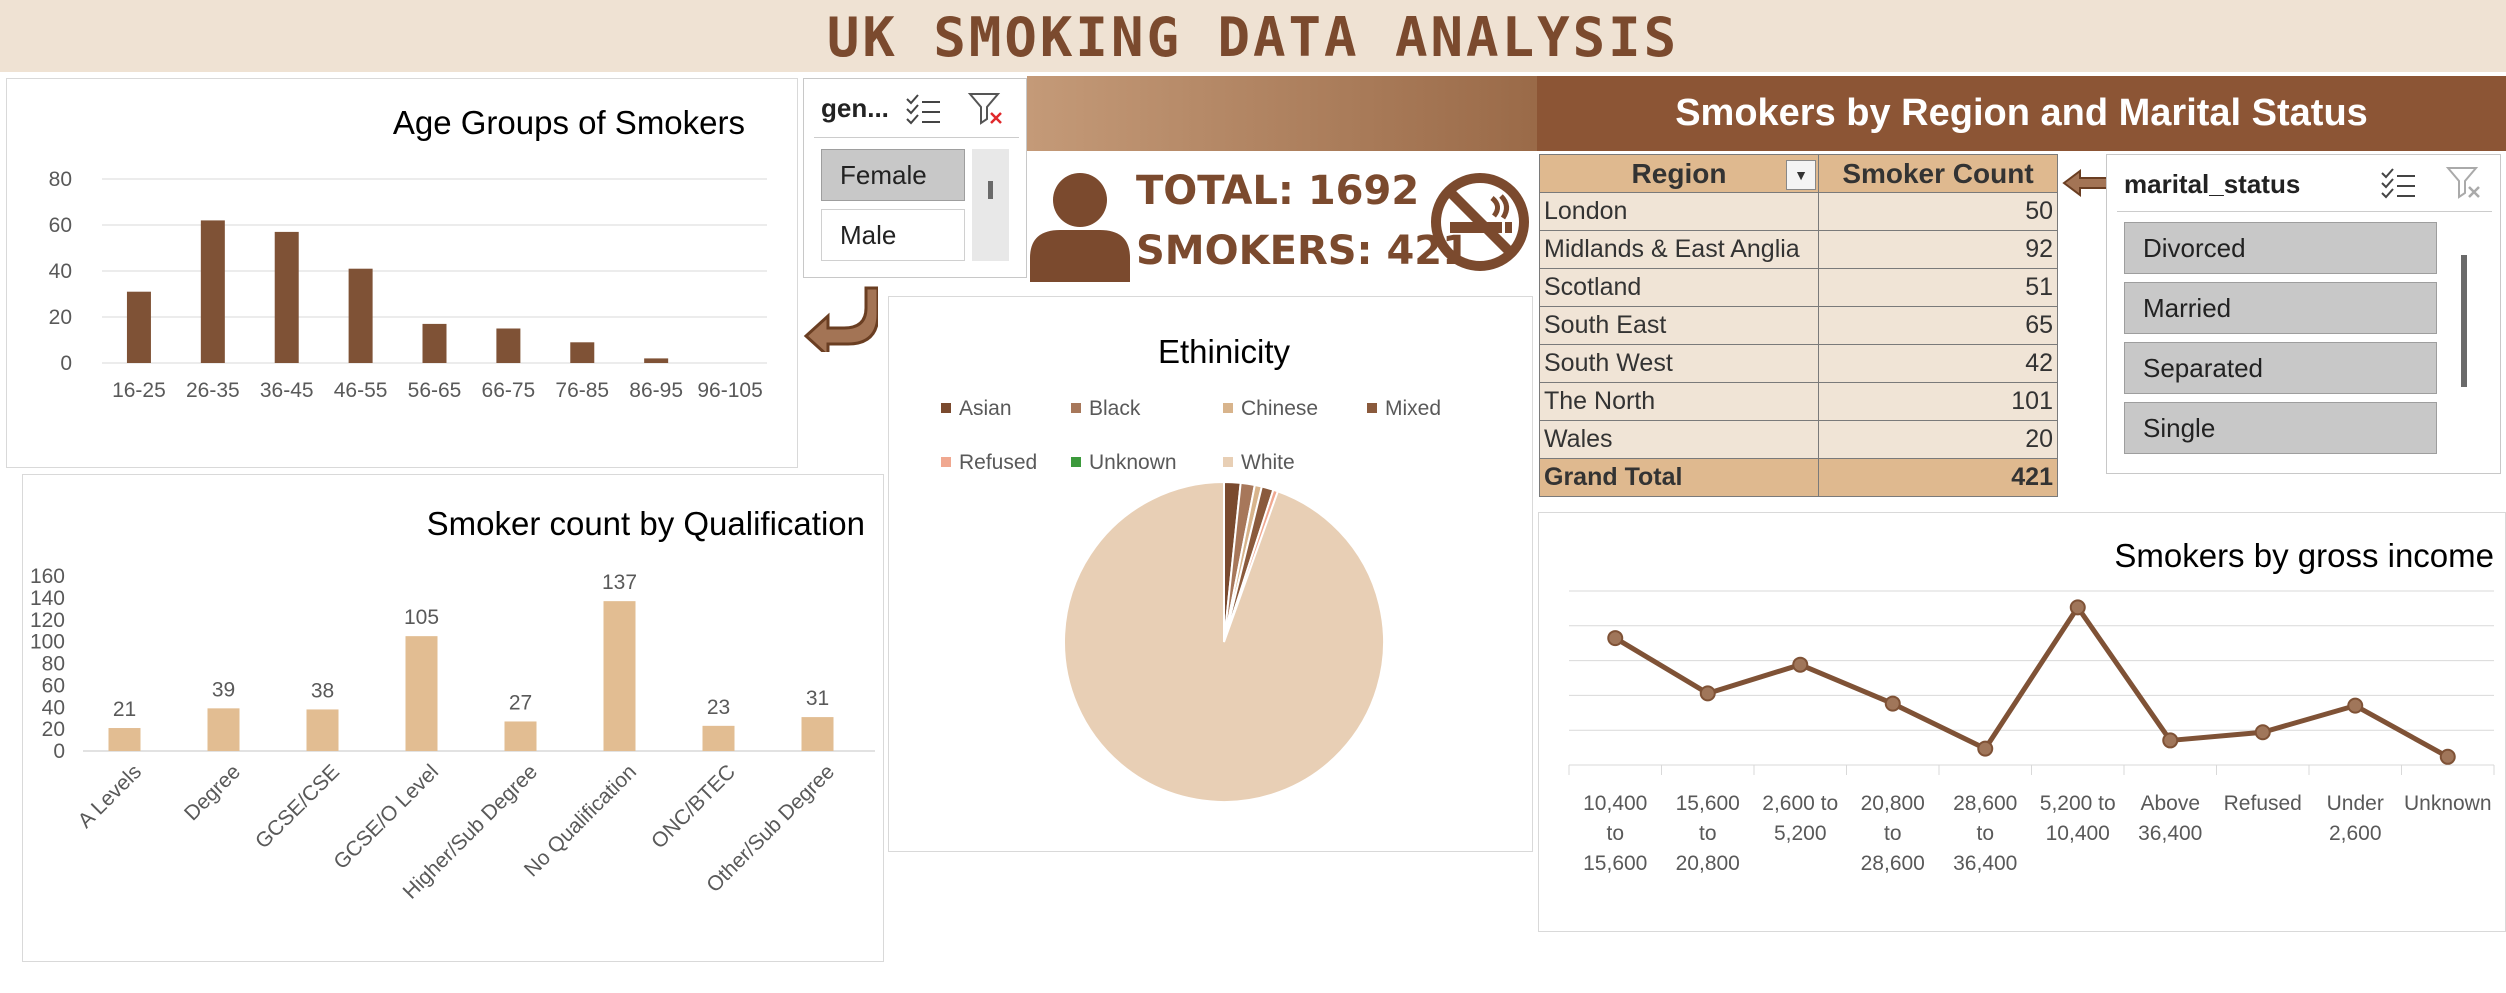  I want to click on slicer-item-divorced: Divorced, so click(2280, 248).